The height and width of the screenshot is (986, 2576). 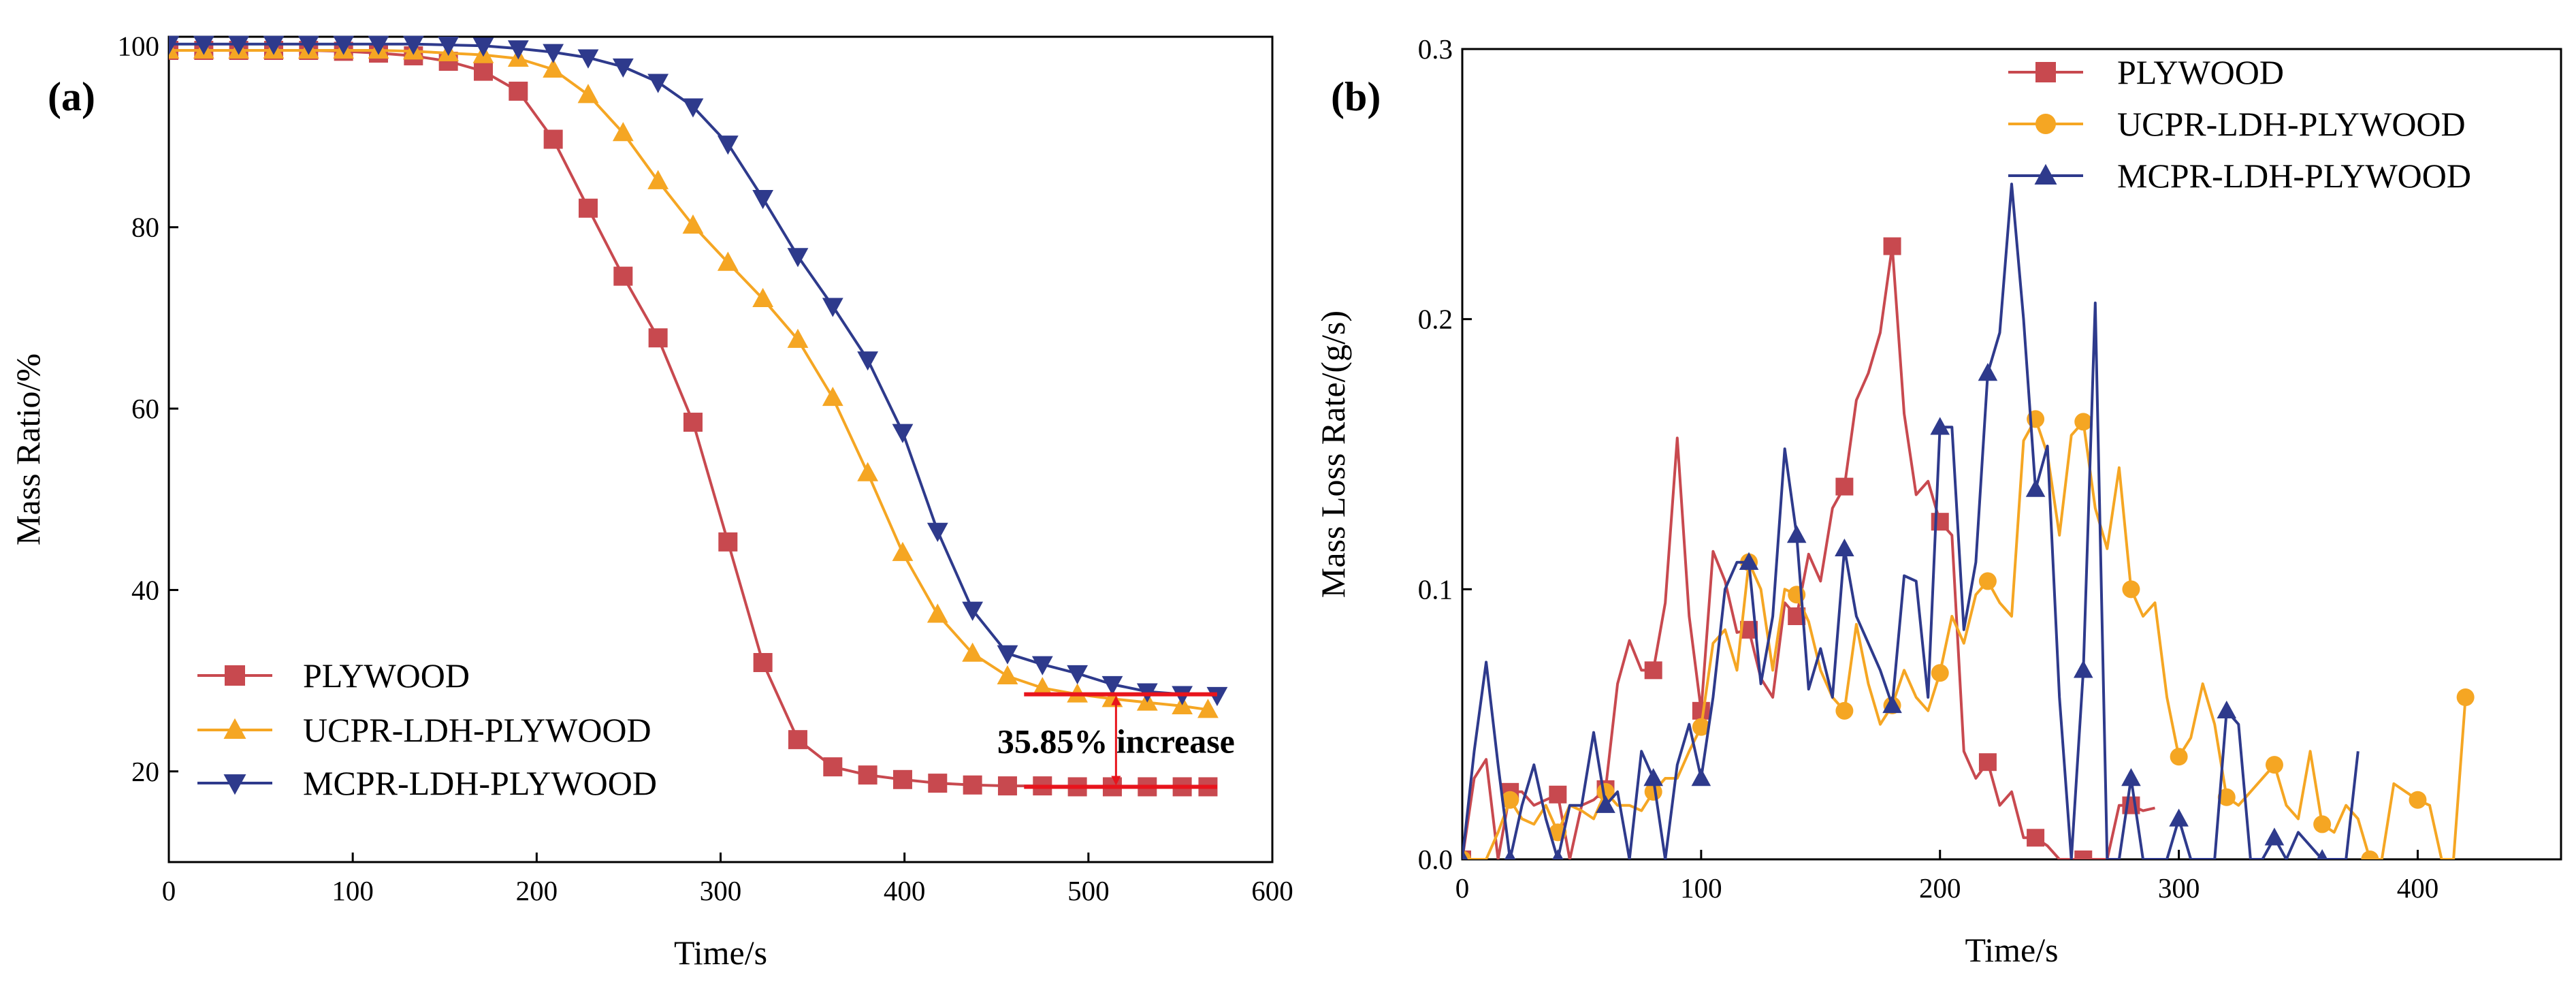 I want to click on y-tick-label: 0.1, so click(x=1435, y=589).